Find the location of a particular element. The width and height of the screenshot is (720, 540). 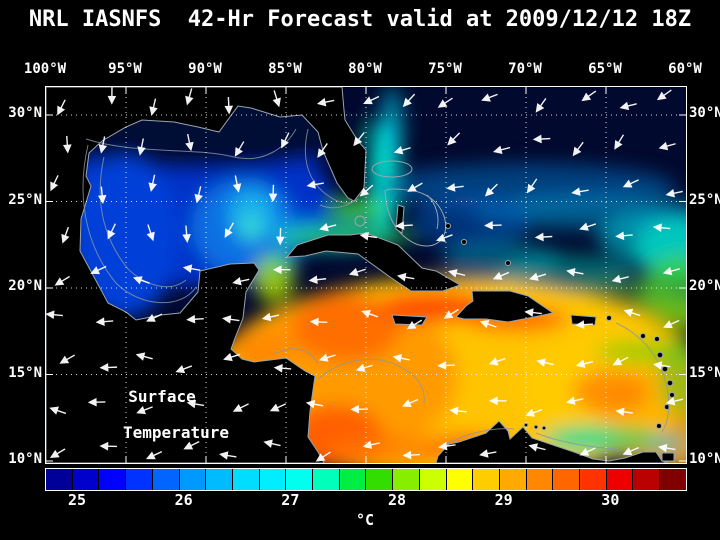

lat-label-left: 30°N is located at coordinates (25, 113).